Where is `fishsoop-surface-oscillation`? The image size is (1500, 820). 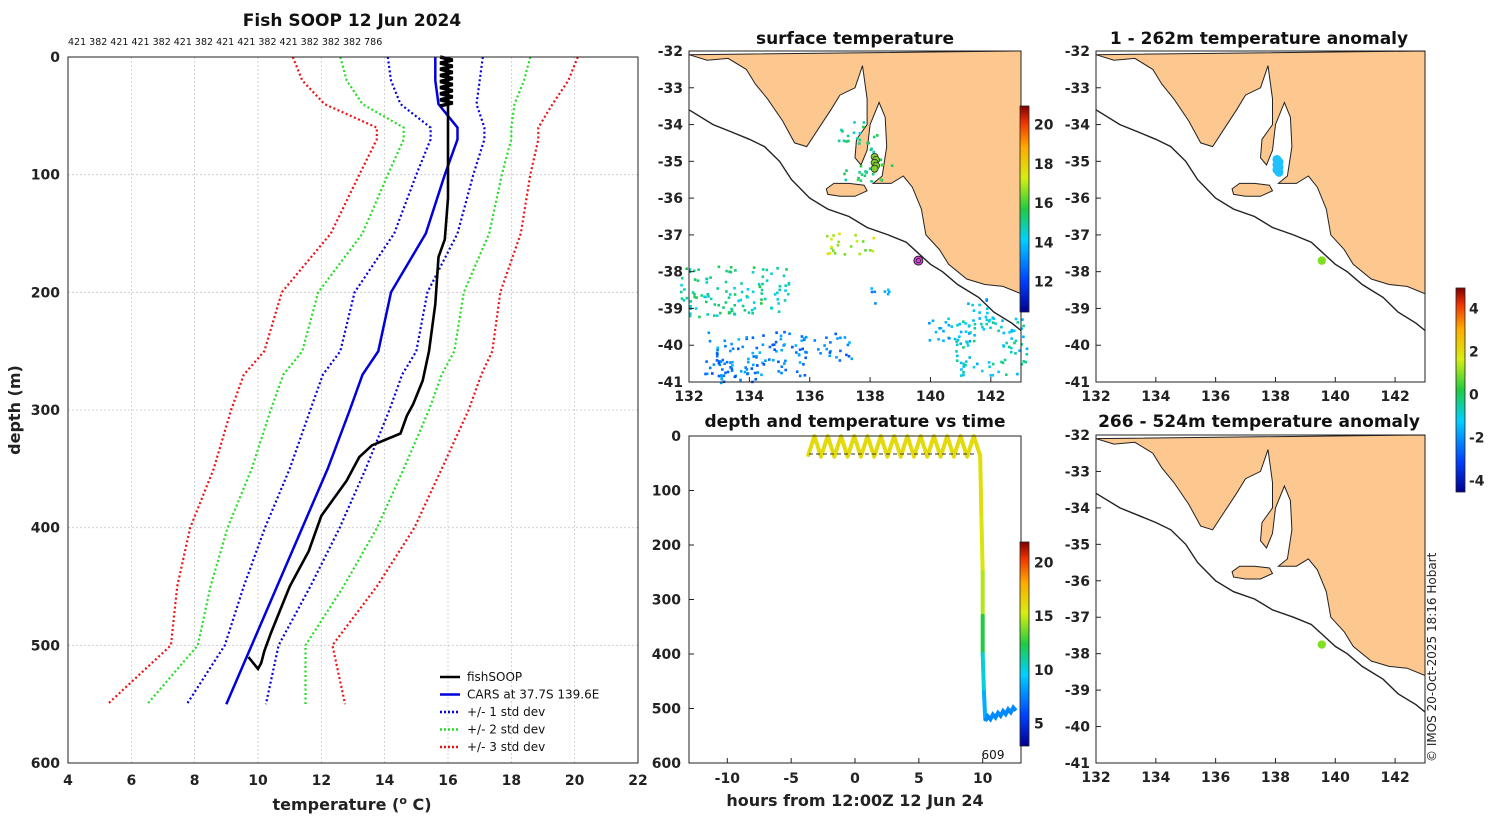
fishsoop-surface-oscillation is located at coordinates (446, 81).